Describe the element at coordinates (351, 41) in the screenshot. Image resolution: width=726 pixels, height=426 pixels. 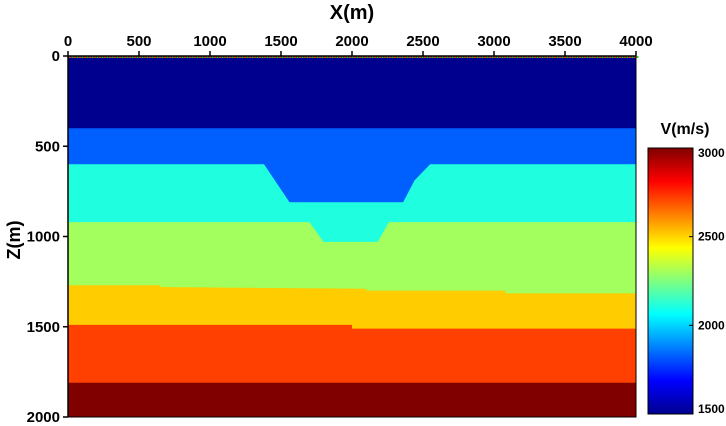
I see `x-tick-label: 2000` at that location.